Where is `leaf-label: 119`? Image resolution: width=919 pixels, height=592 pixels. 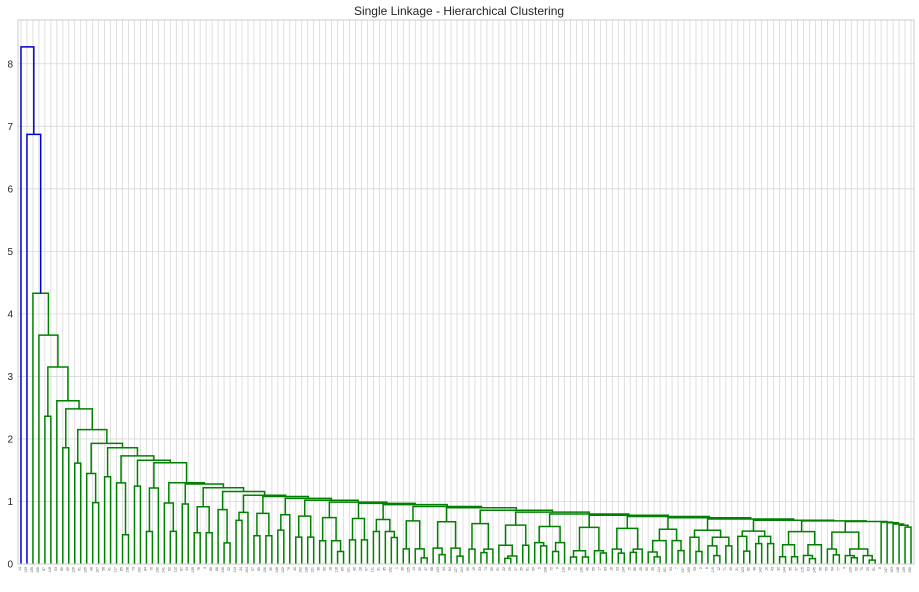
leaf-label: 119 is located at coordinates (713, 570).